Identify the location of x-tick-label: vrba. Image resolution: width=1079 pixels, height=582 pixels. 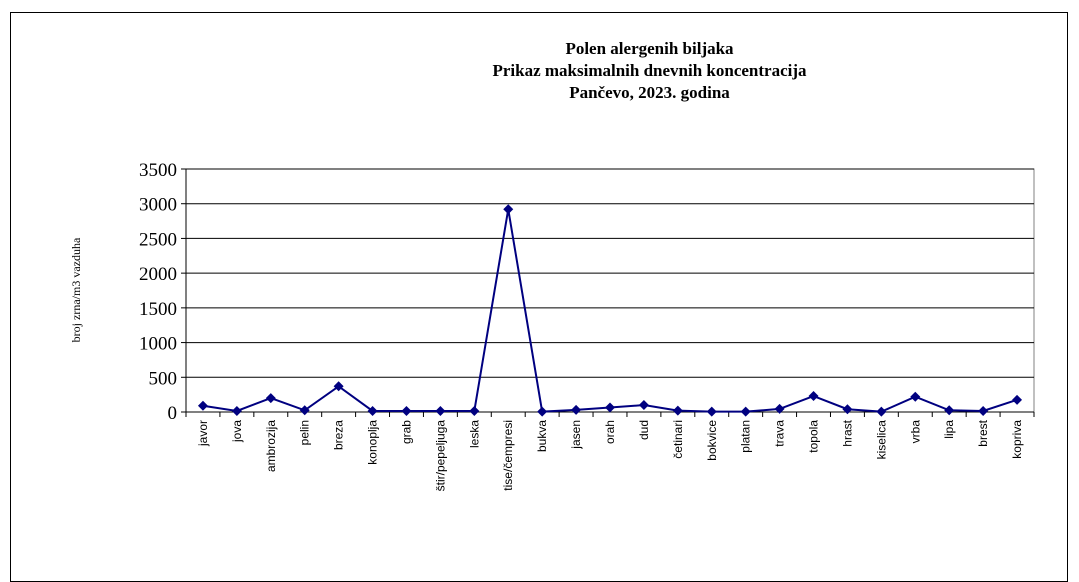
(915, 432).